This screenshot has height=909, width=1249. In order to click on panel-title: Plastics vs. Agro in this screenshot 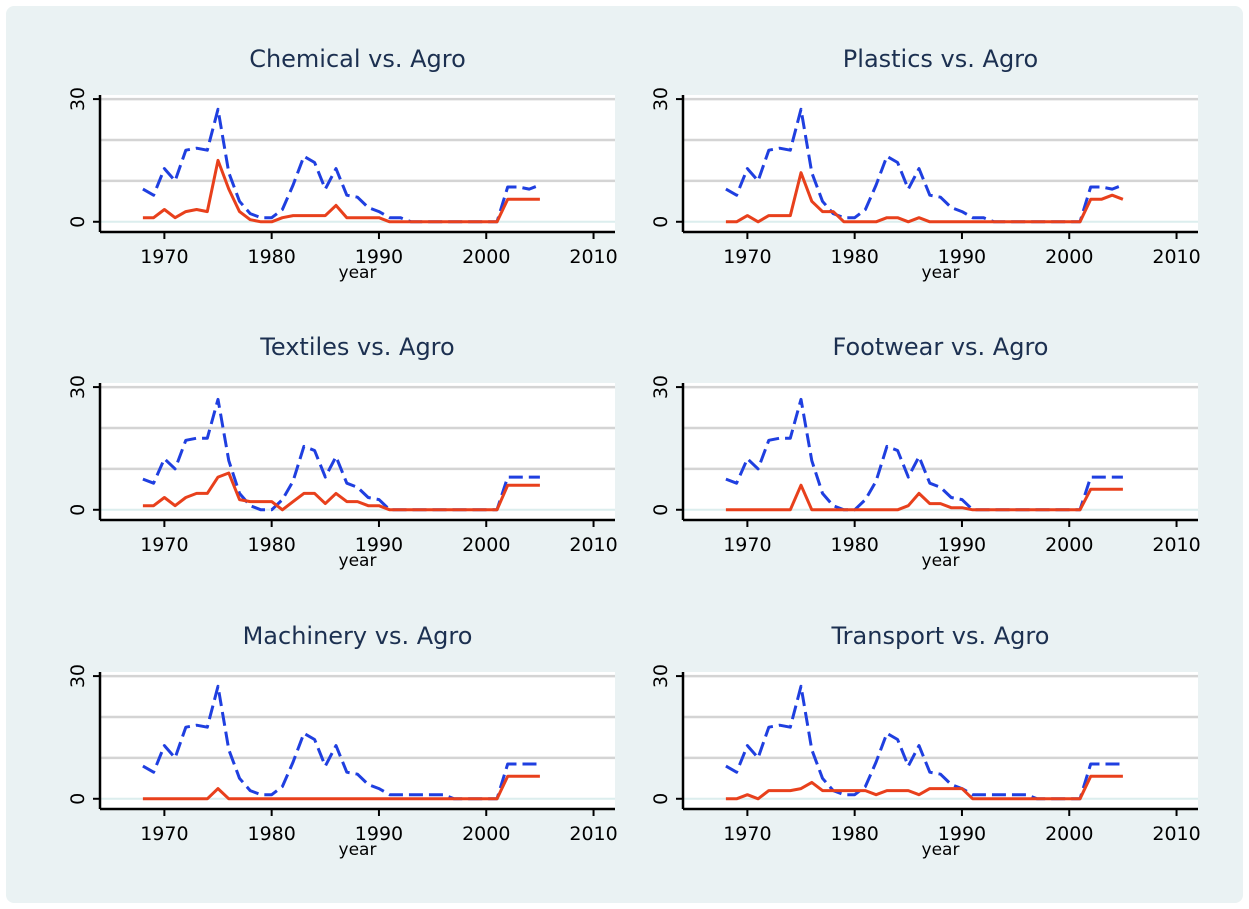, I will do `click(940, 59)`.